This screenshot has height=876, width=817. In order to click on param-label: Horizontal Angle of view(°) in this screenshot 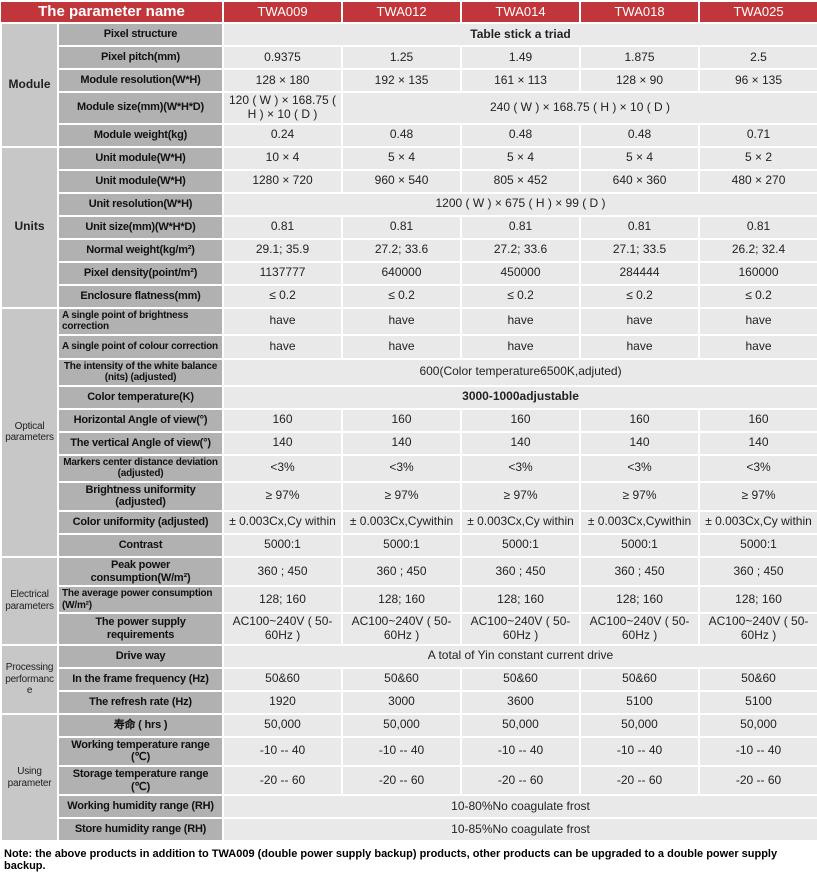, I will do `click(140, 420)`.